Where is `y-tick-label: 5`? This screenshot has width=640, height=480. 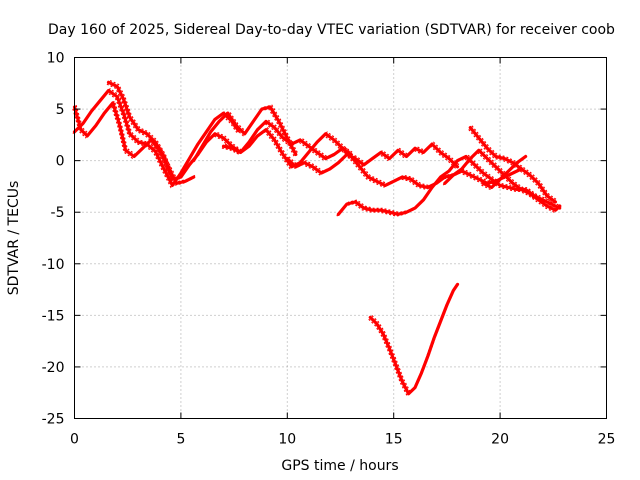
y-tick-label: 5 is located at coordinates (60, 110).